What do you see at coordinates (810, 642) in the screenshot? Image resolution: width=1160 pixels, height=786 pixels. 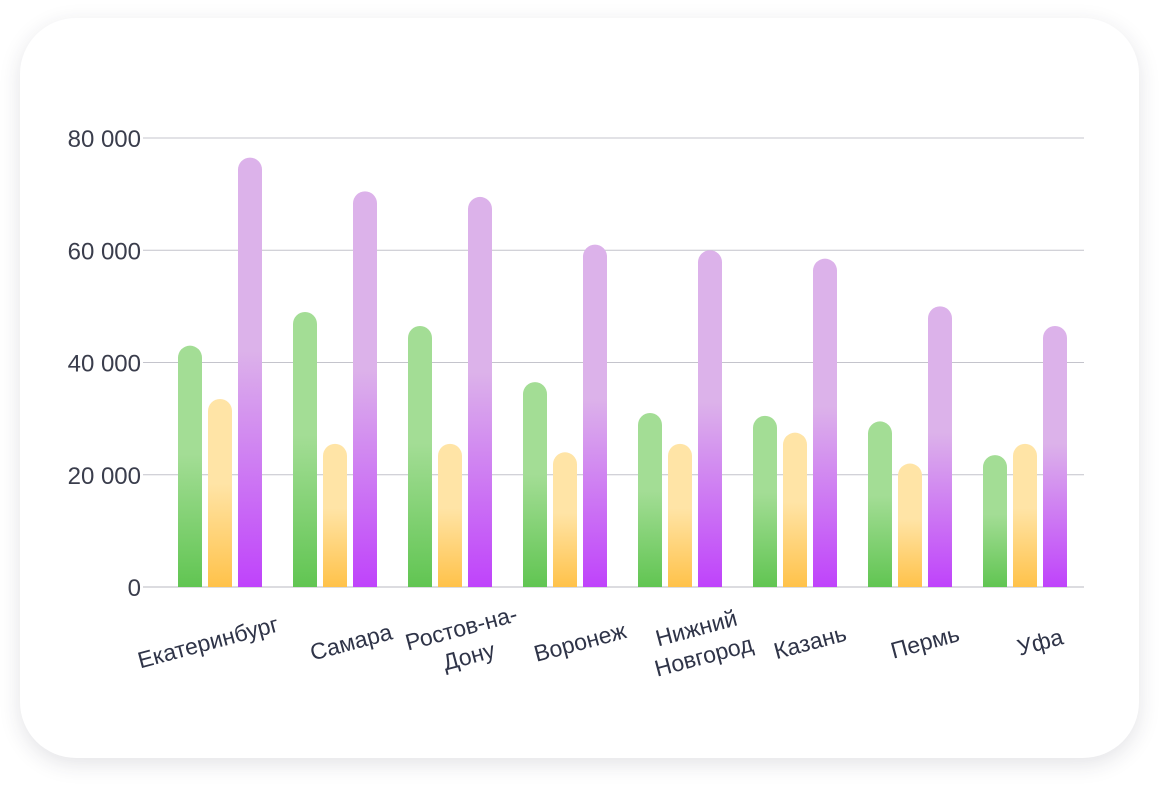 I see `x-tick-label: Казань` at bounding box center [810, 642].